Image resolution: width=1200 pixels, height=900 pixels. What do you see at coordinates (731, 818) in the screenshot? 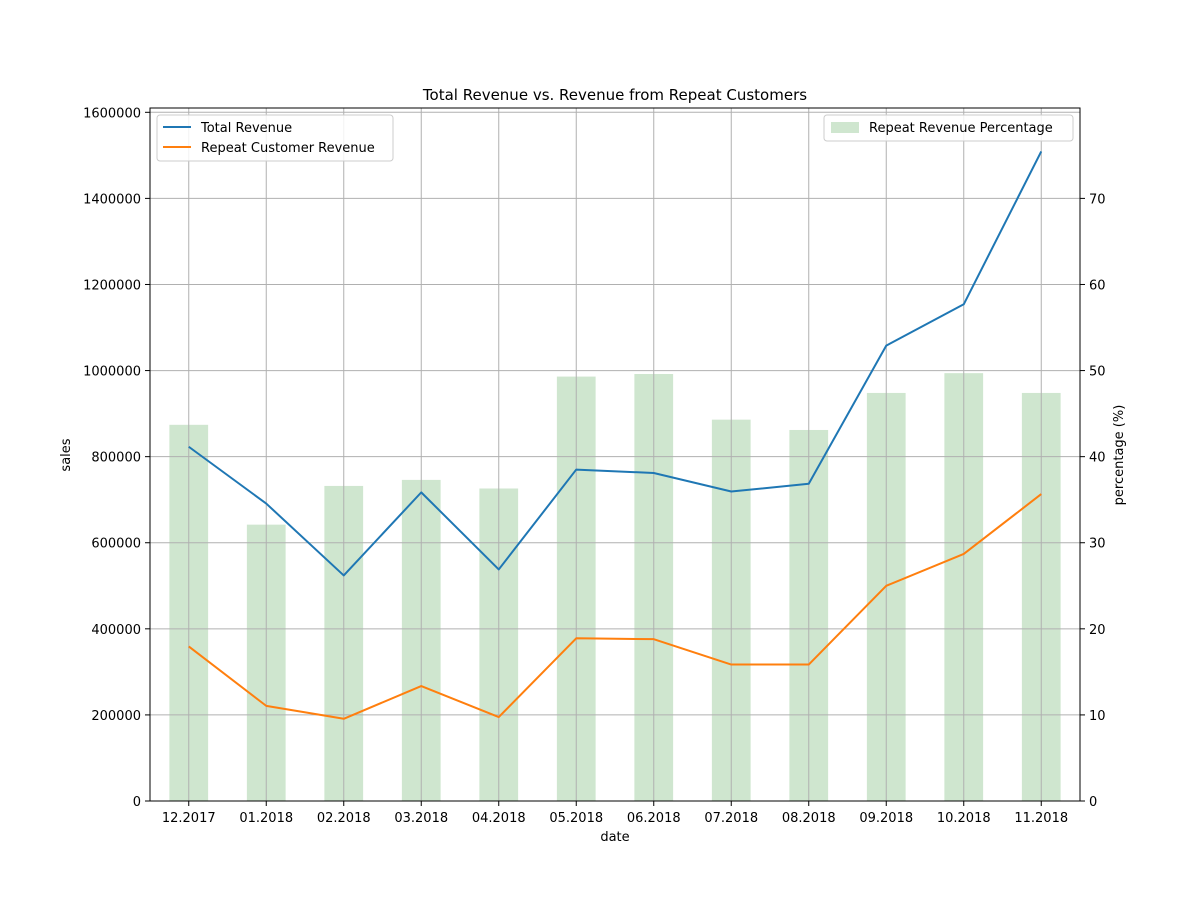
I see `x-tick-label-07.2018: 07.2018` at bounding box center [731, 818].